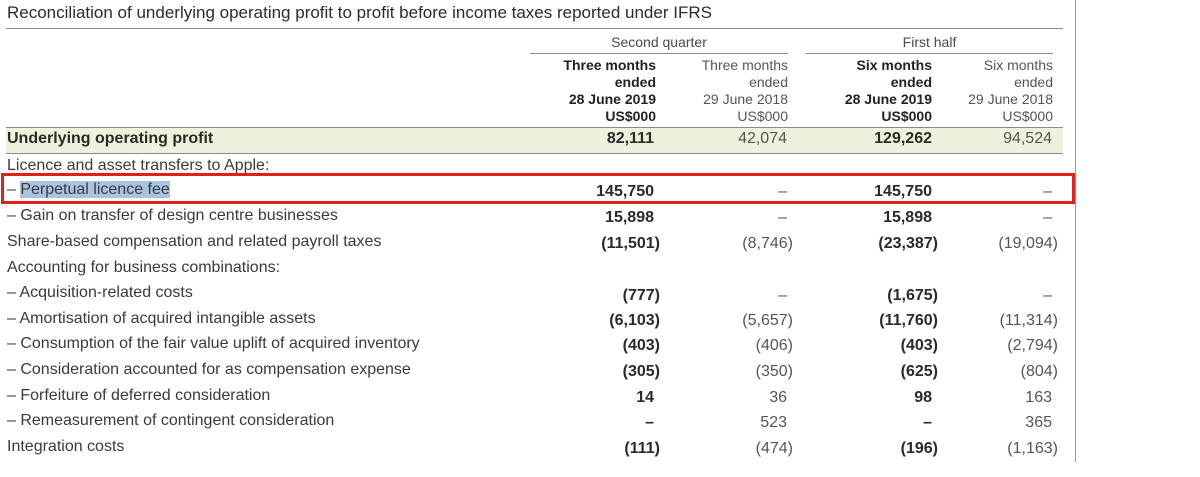  Describe the element at coordinates (773, 422) in the screenshot. I see `cell-q2-2018: 523` at that location.